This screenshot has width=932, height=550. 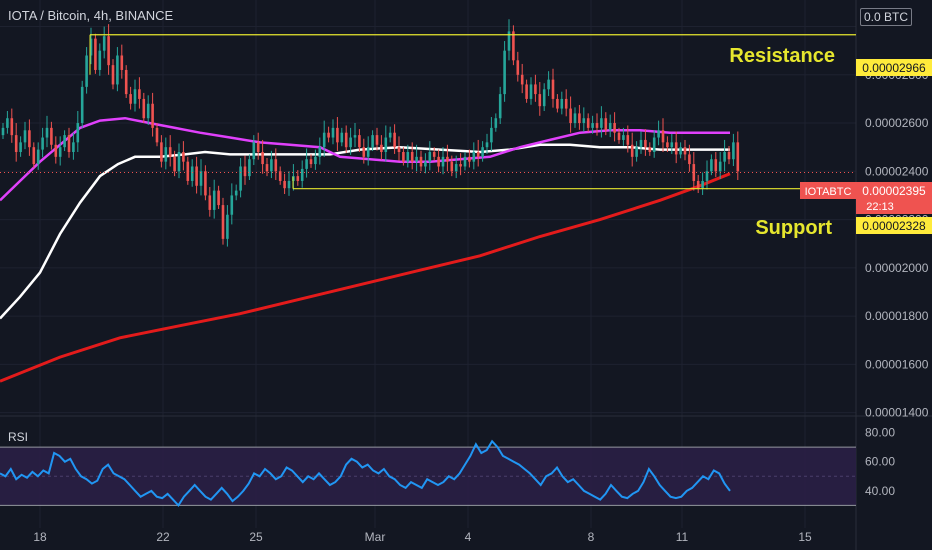 What do you see at coordinates (894, 198) in the screenshot?
I see `last-price-tag: 0.00002395 22:13` at bounding box center [894, 198].